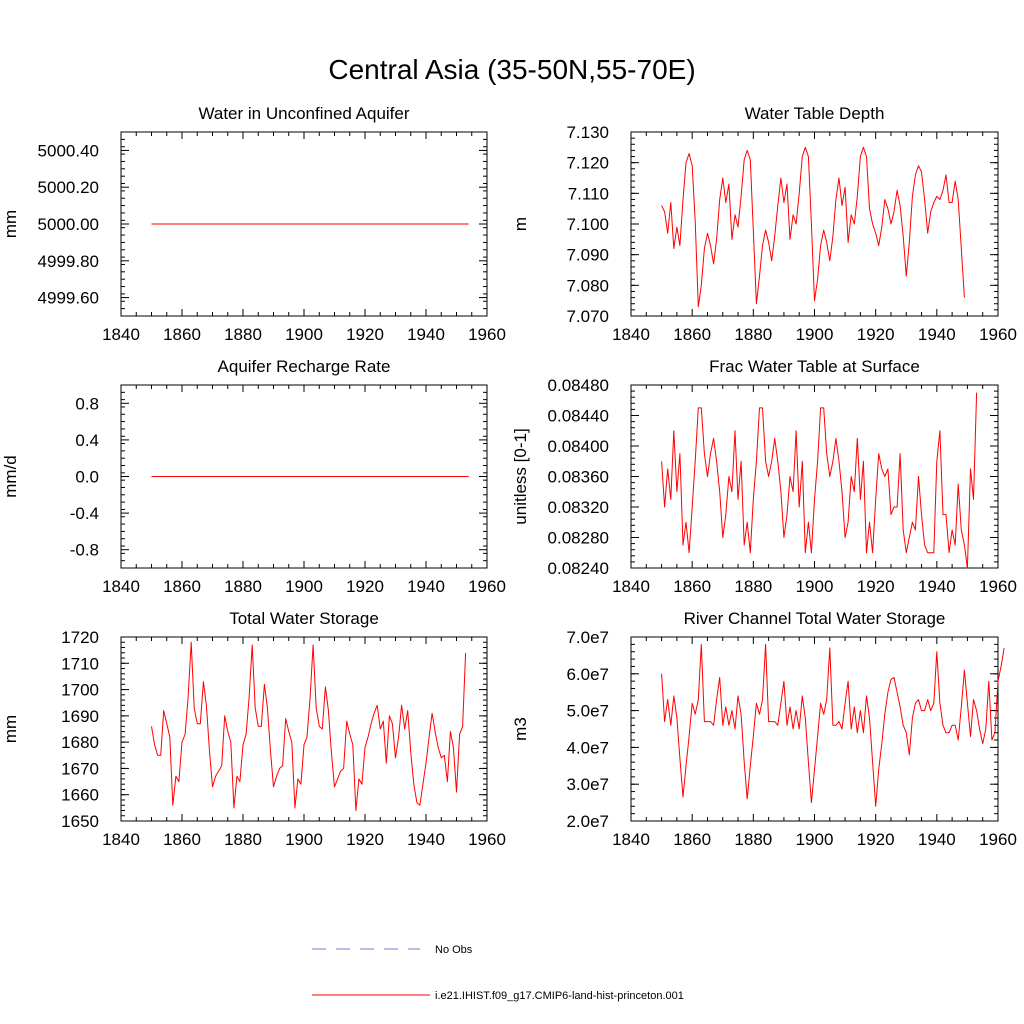 The image size is (1024, 1024). What do you see at coordinates (512, 69) in the screenshot?
I see `figure-title: Central Asia (35-50N,55-70E)` at bounding box center [512, 69].